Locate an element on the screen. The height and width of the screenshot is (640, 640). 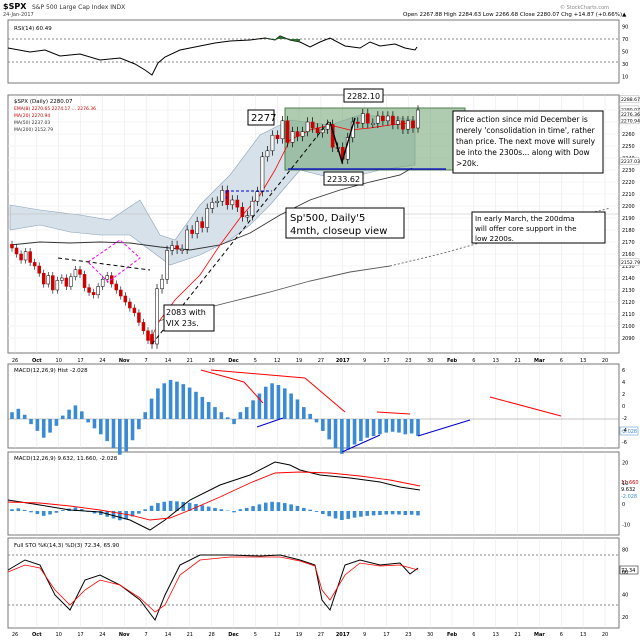
macd-line is located at coordinates (214, 496).